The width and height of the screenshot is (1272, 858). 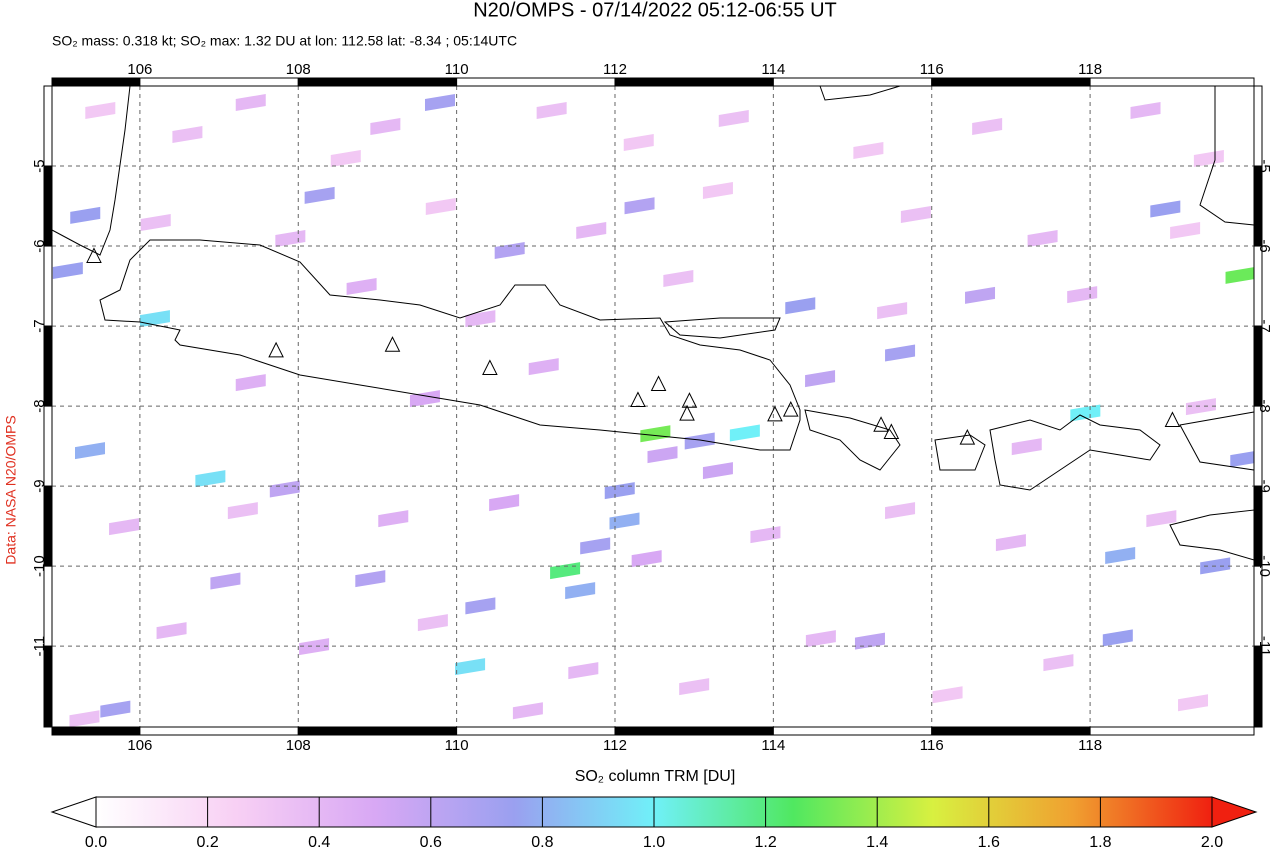 What do you see at coordinates (860, 93) in the screenshot?
I see `coast-borneo` at bounding box center [860, 93].